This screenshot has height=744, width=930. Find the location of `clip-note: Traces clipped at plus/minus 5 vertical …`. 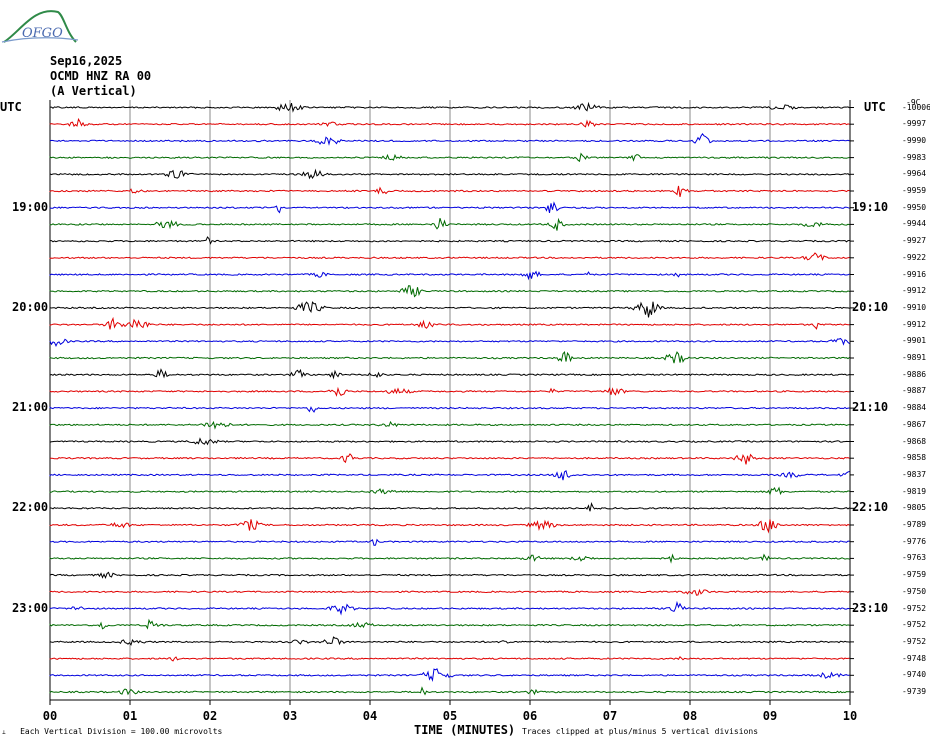

clip-note: Traces clipped at plus/minus 5 vertical … is located at coordinates (640, 731).